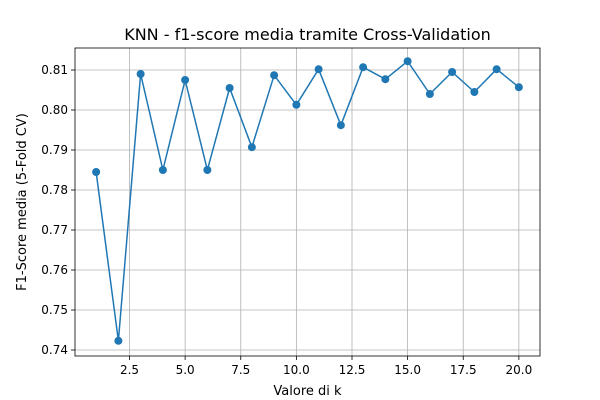 The width and height of the screenshot is (600, 400). Describe the element at coordinates (54, 350) in the screenshot. I see `y-tick-label: 0.74` at that location.